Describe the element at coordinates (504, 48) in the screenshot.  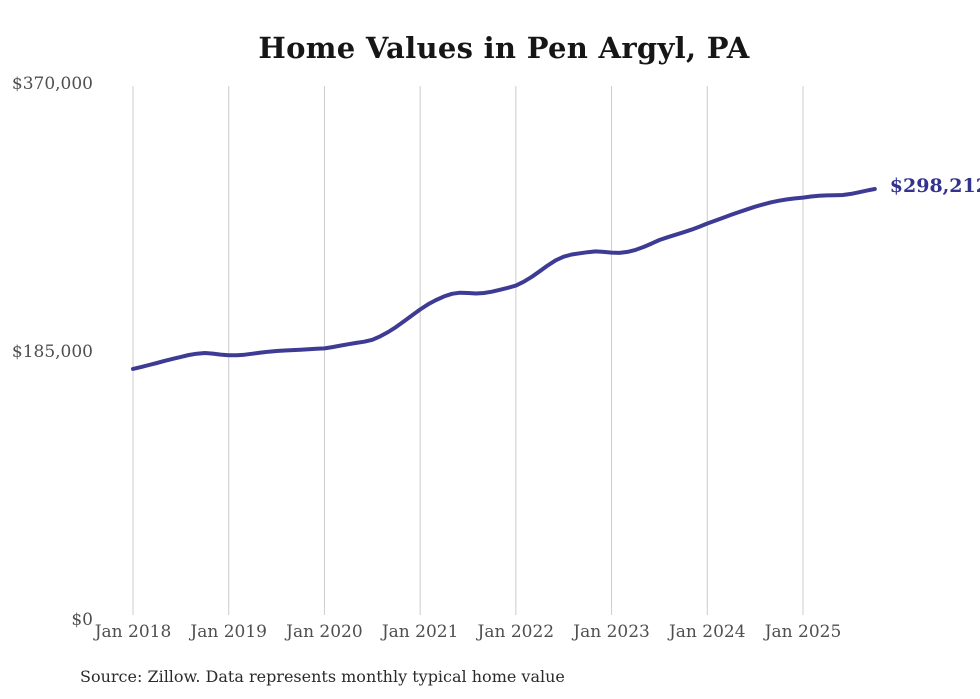
I see `chart-title: Home Values in Pen Argyl, PA` at that location.